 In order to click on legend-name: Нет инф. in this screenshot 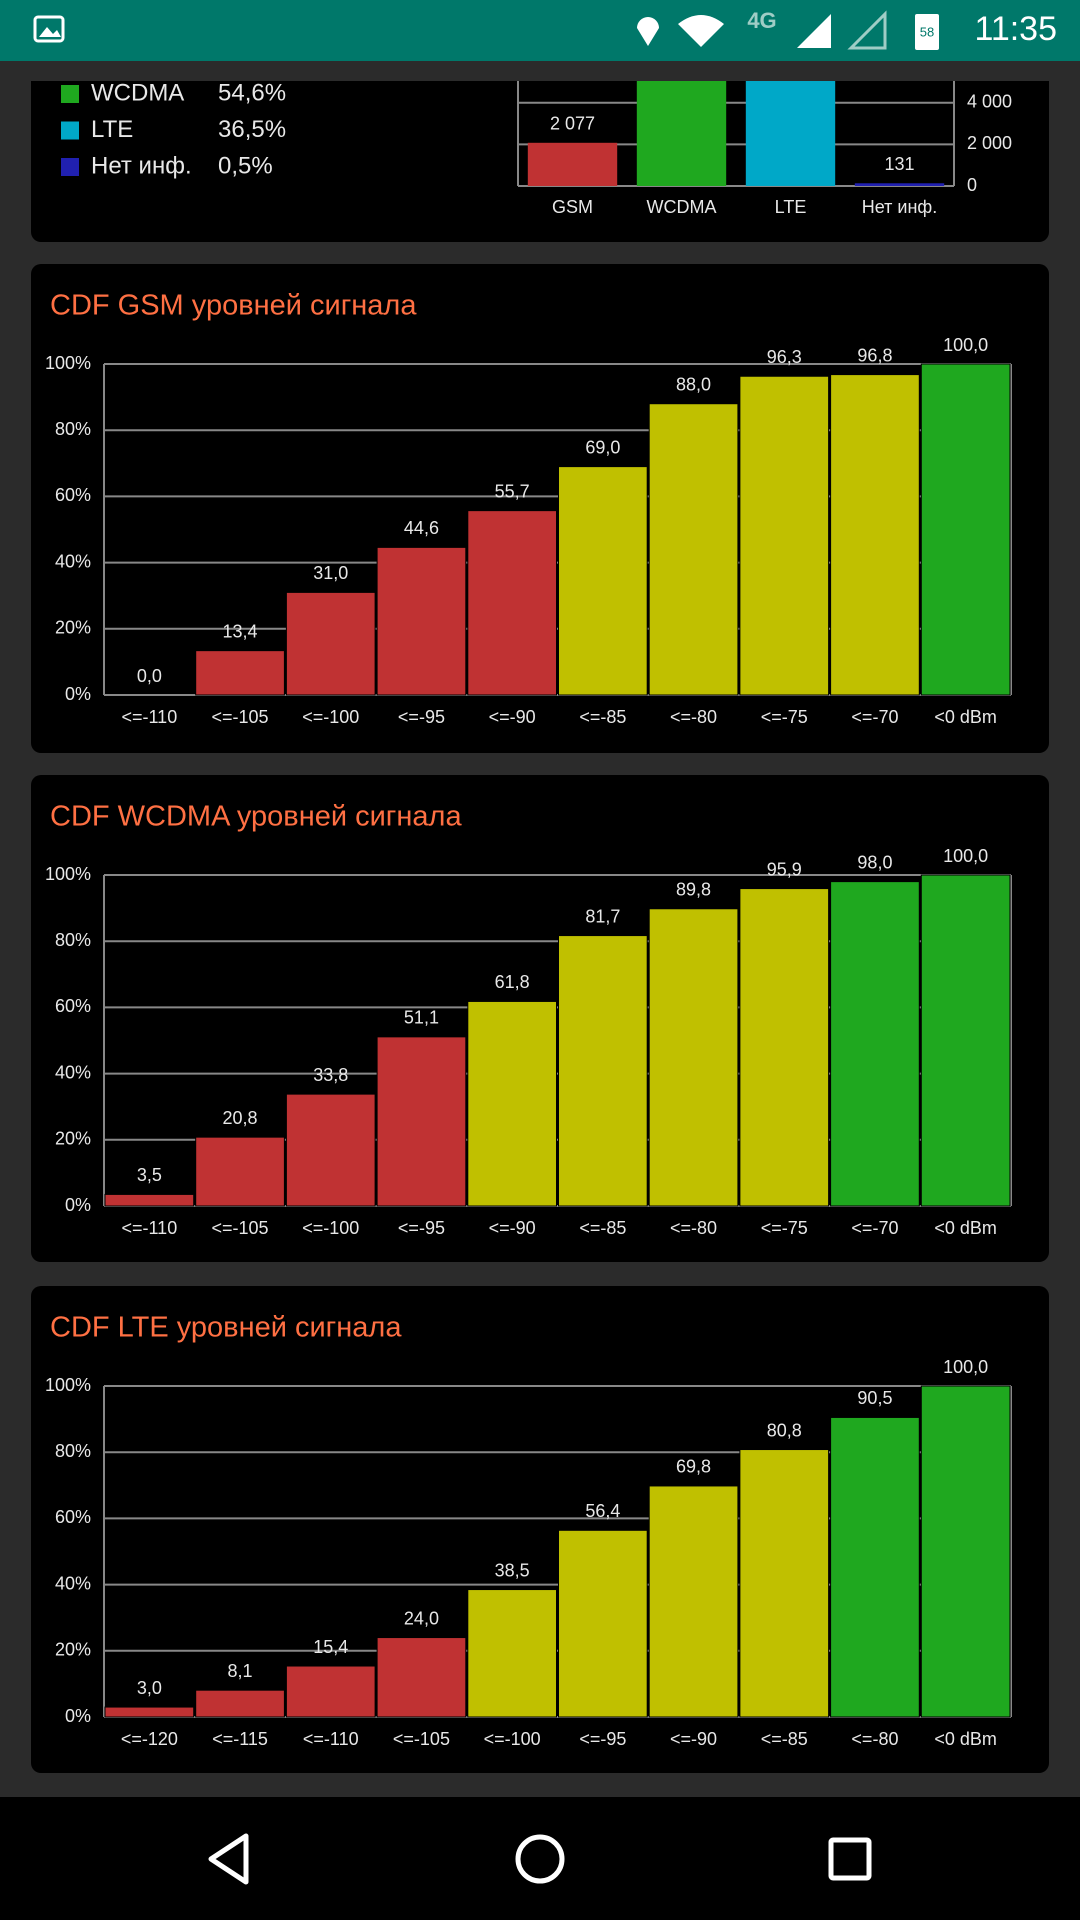, I will do `click(141, 165)`.